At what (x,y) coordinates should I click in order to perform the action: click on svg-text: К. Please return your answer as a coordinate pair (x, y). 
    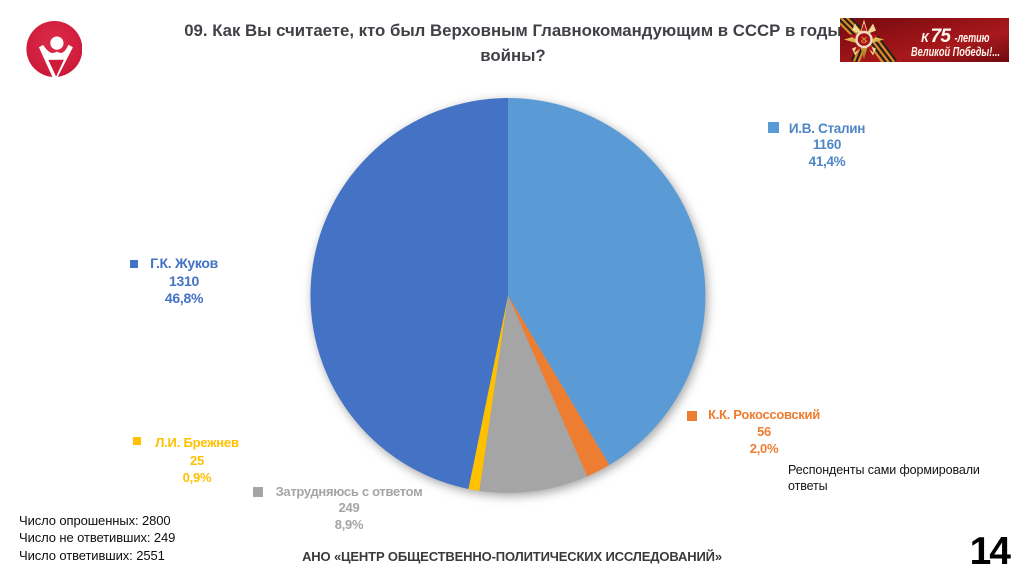
    Looking at the image, I should click on (925, 38).